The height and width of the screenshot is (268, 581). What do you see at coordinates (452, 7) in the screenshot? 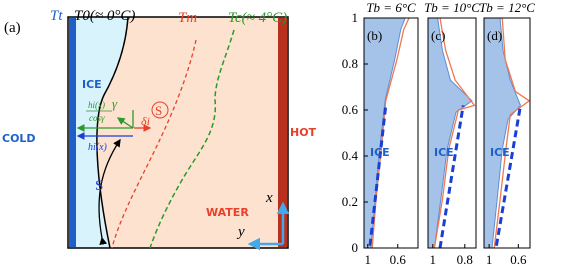
I see `chart-title: Tb = 10°C` at bounding box center [452, 7].